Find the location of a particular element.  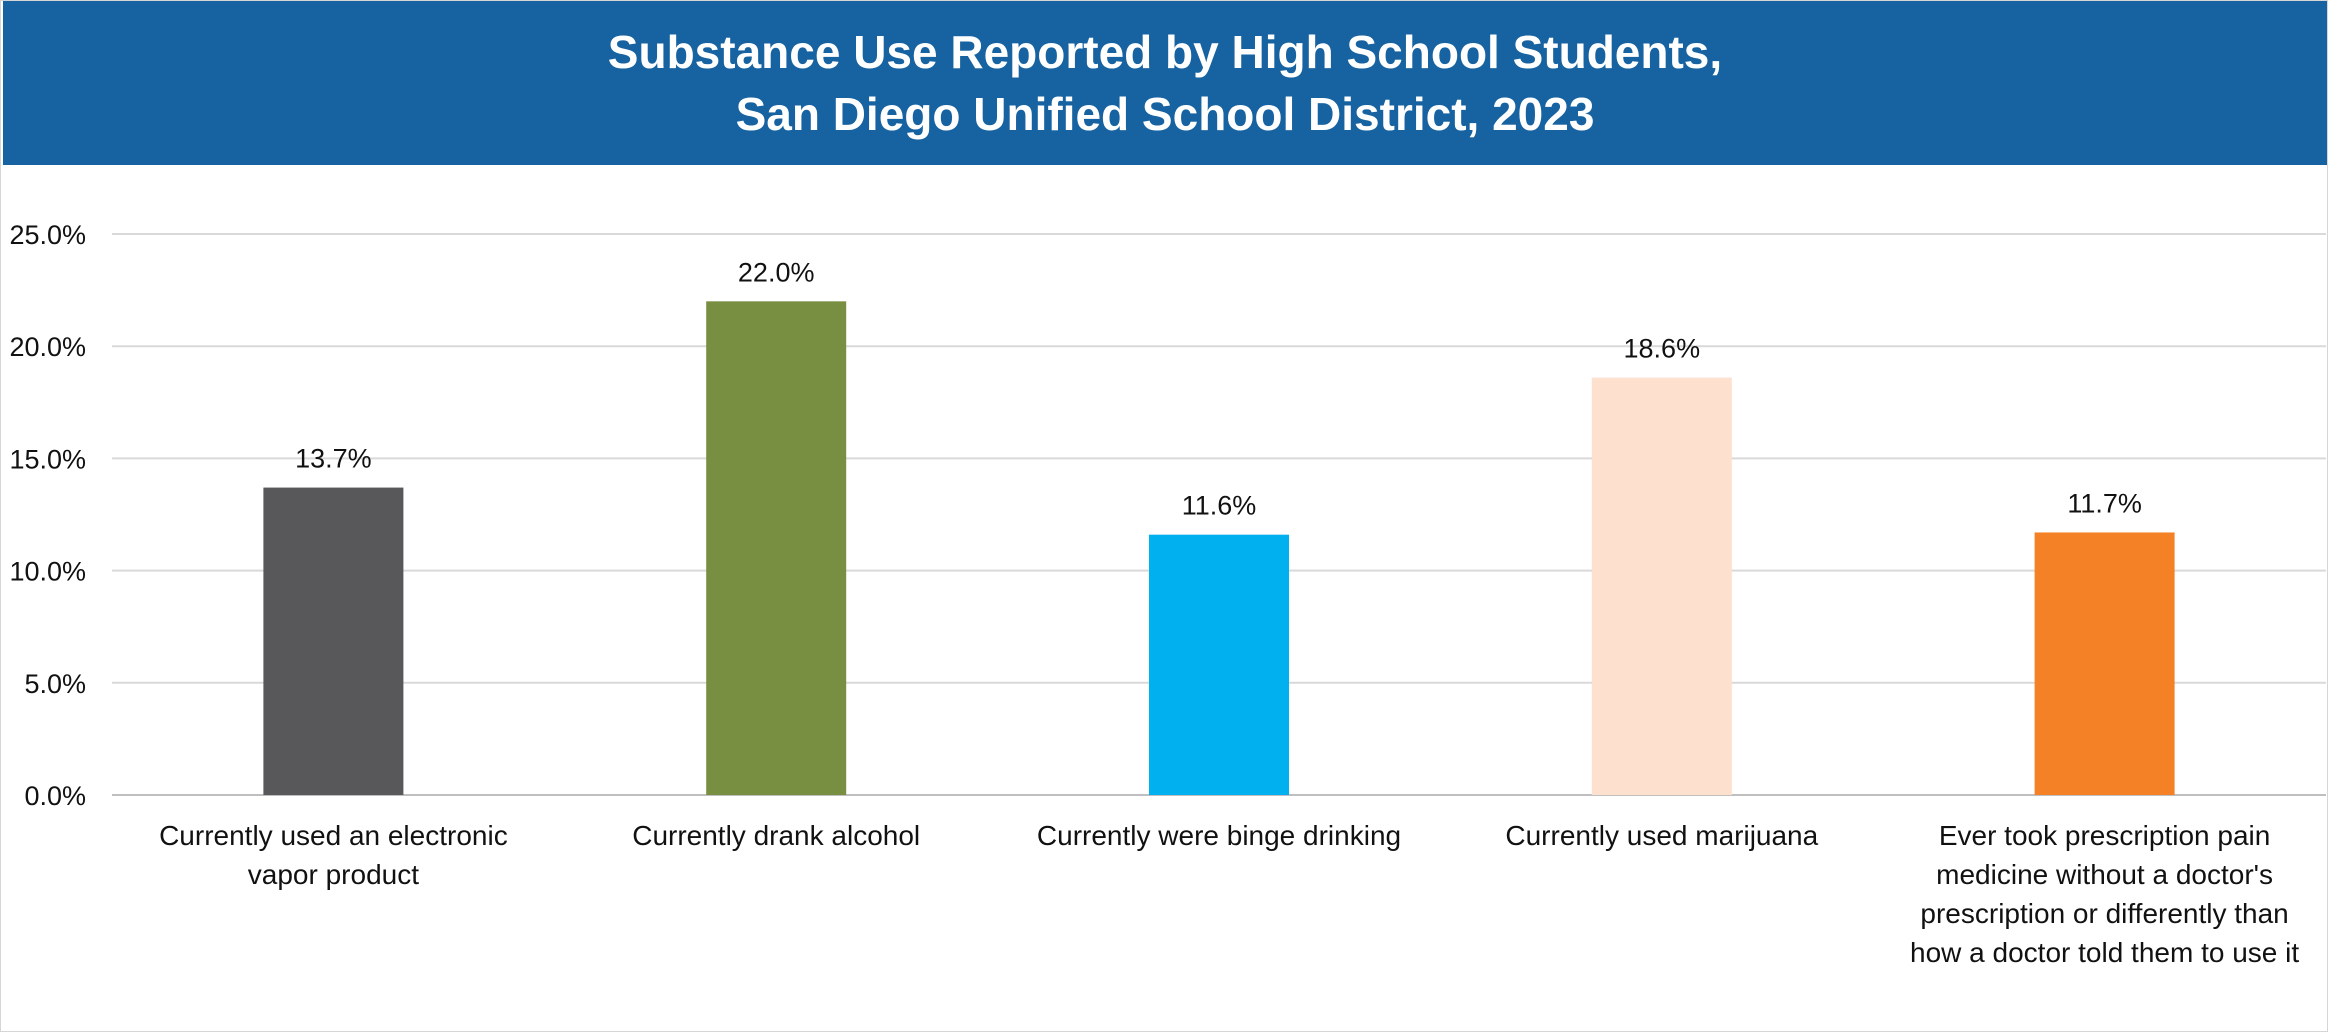

x-tick-label: Currently drank alcohol is located at coordinates (776, 835).